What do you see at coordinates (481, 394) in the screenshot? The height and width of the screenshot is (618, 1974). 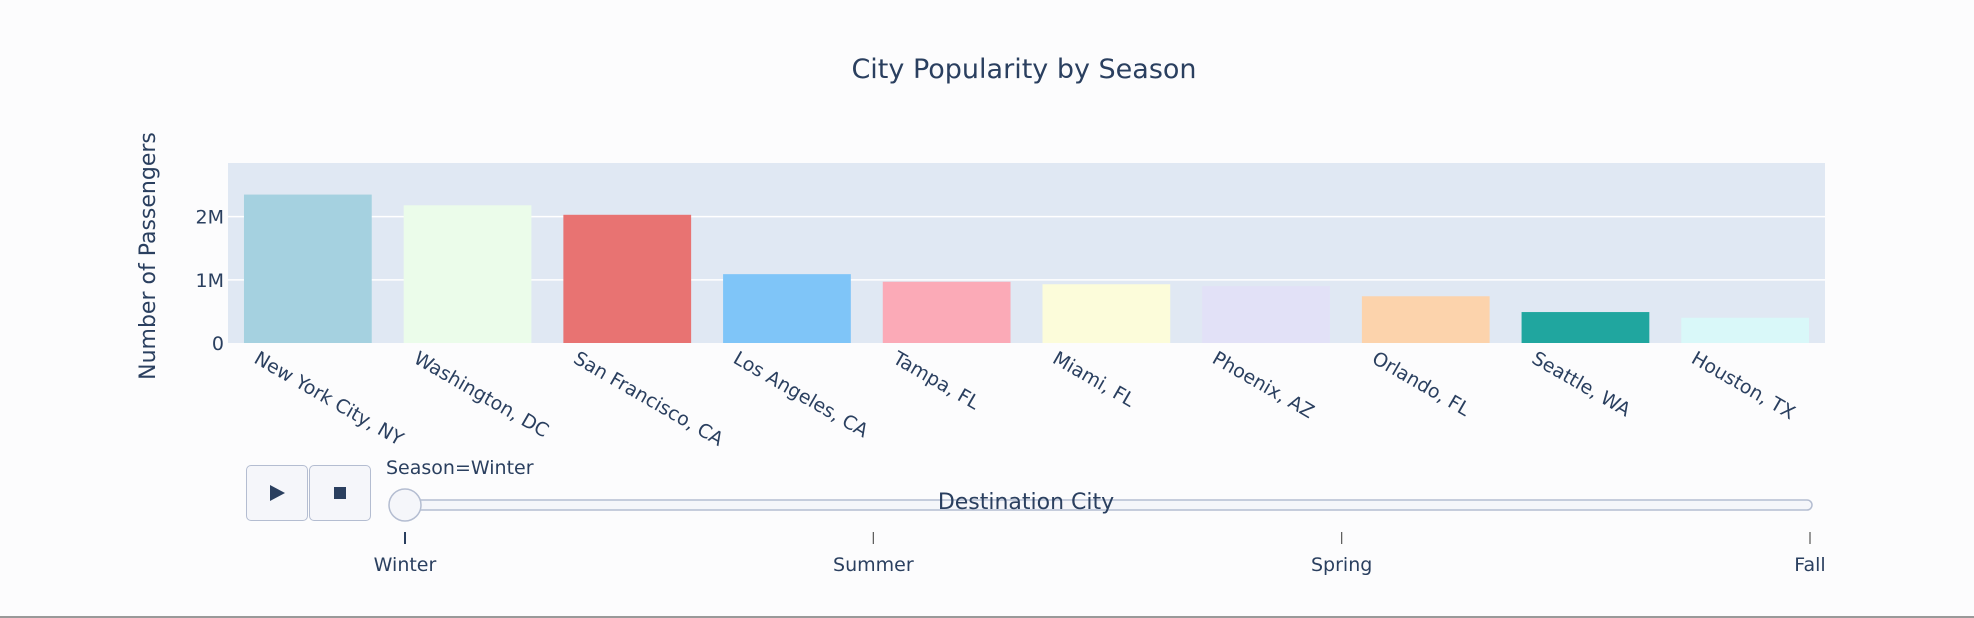 I see `x-tick-label: Washington, DC` at bounding box center [481, 394].